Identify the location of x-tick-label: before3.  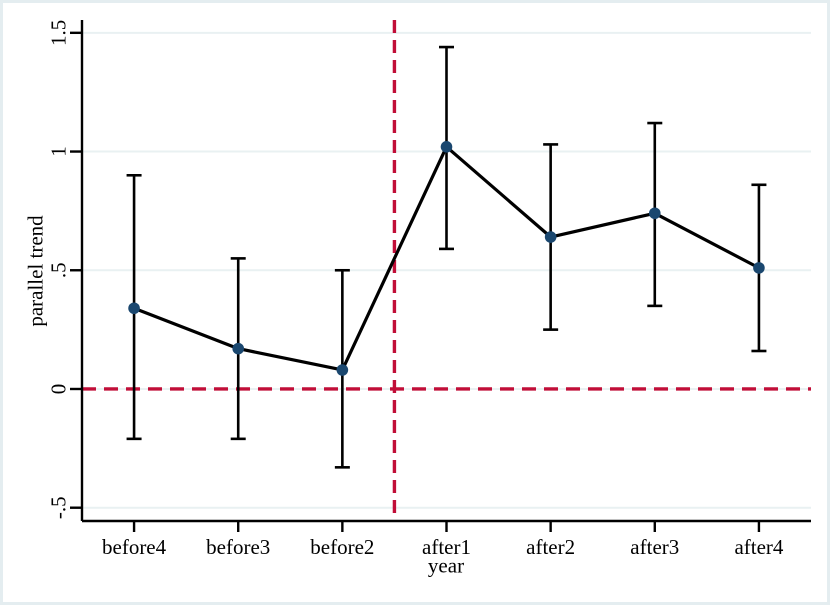
(238, 547).